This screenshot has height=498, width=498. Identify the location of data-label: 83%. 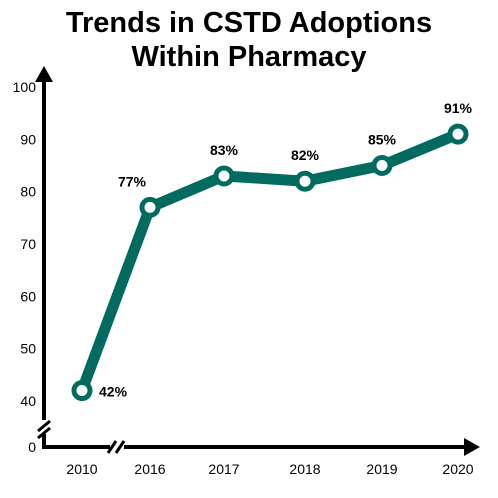
(224, 150).